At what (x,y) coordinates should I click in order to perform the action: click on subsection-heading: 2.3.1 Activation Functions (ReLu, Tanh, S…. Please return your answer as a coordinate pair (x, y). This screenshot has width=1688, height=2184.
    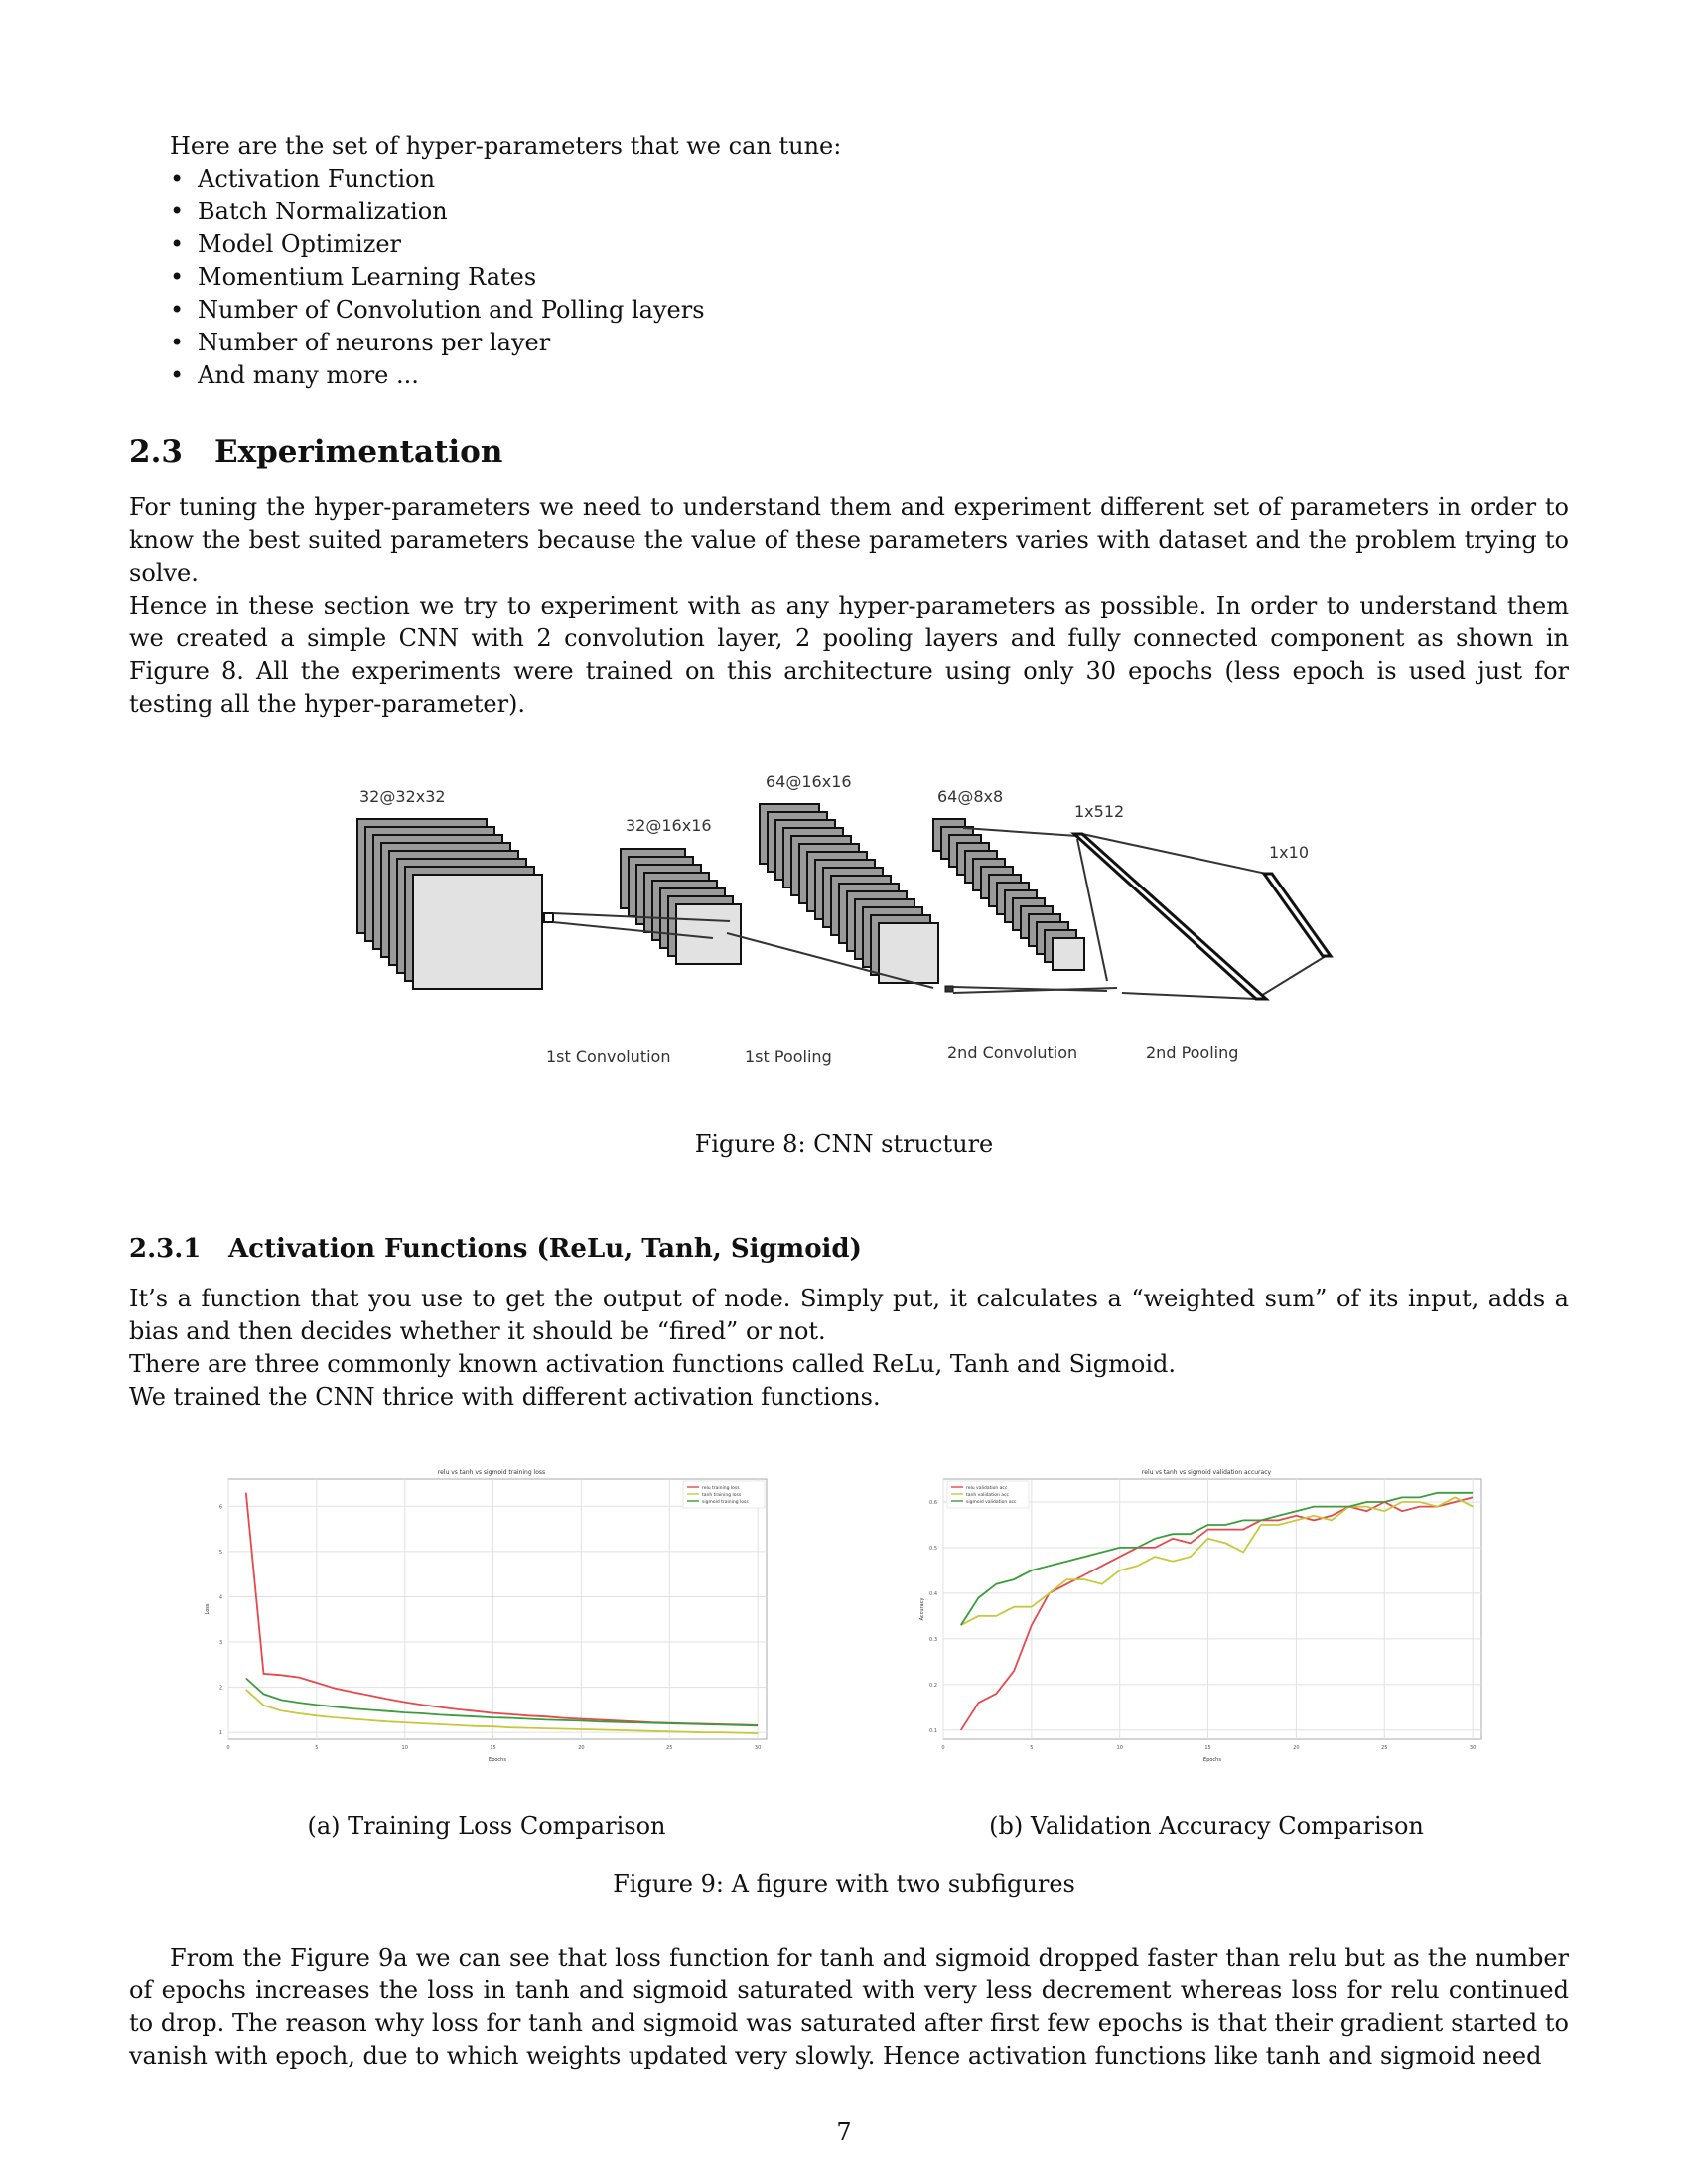
    Looking at the image, I should click on (495, 1249).